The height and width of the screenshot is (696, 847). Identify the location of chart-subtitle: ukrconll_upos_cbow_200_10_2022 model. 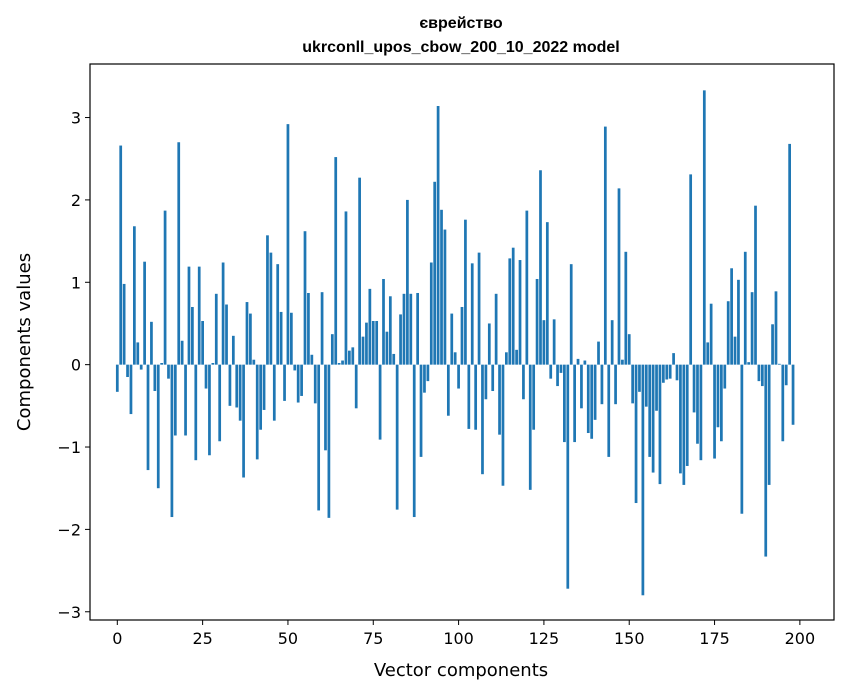
(460, 47).